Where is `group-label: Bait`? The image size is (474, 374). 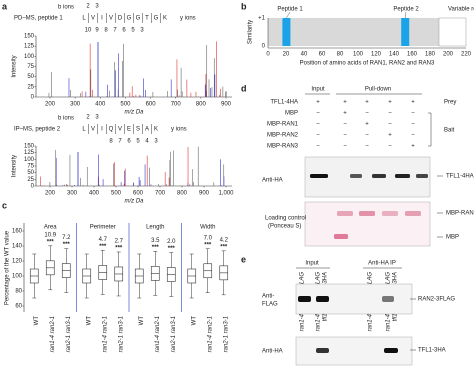 group-label: Bait is located at coordinates (449, 131).